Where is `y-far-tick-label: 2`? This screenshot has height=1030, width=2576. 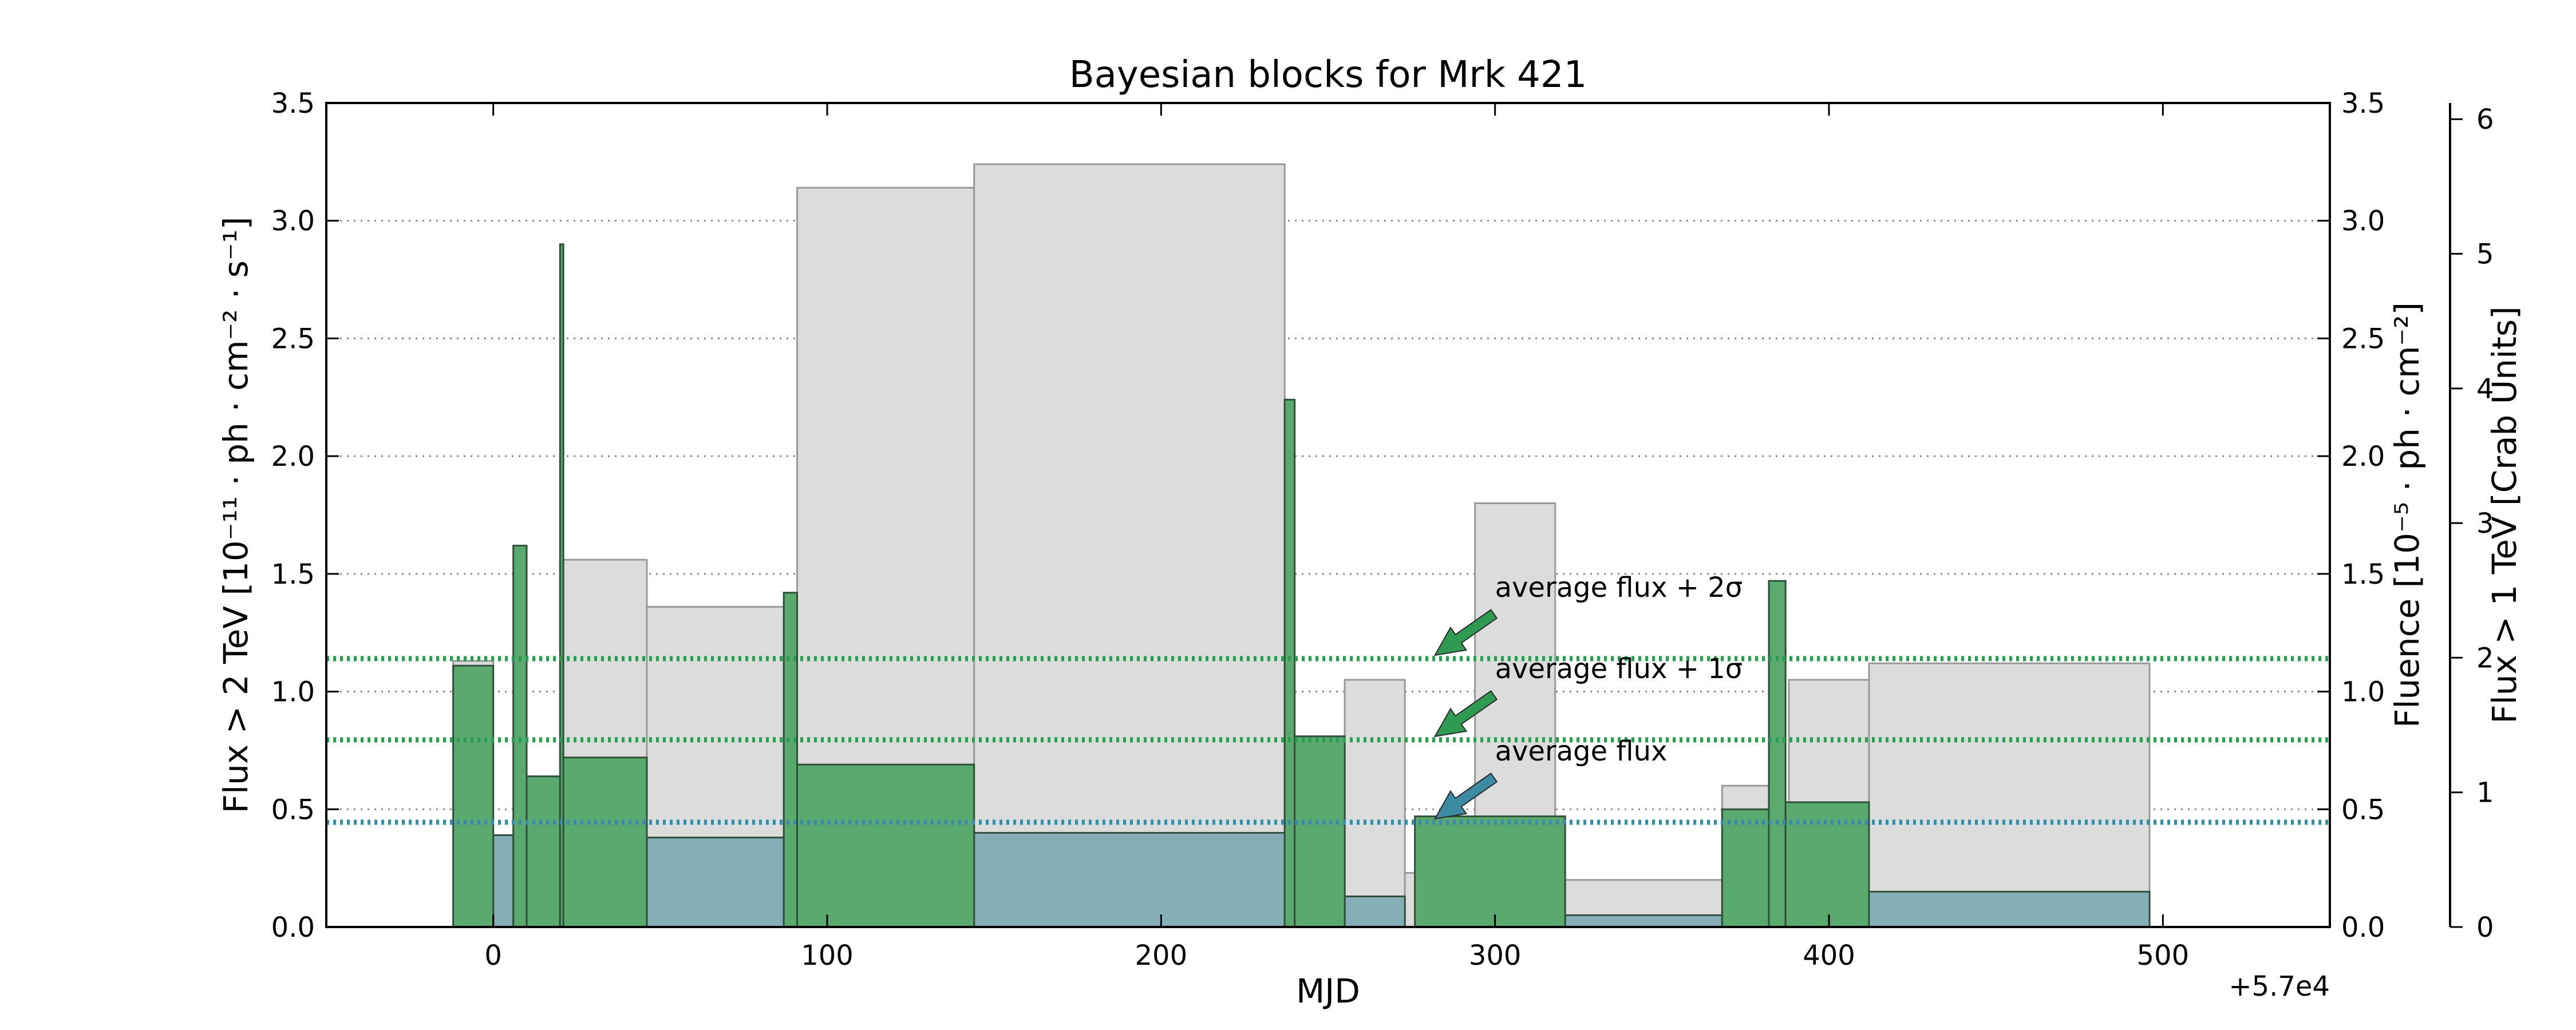
y-far-tick-label: 2 is located at coordinates (2485, 658).